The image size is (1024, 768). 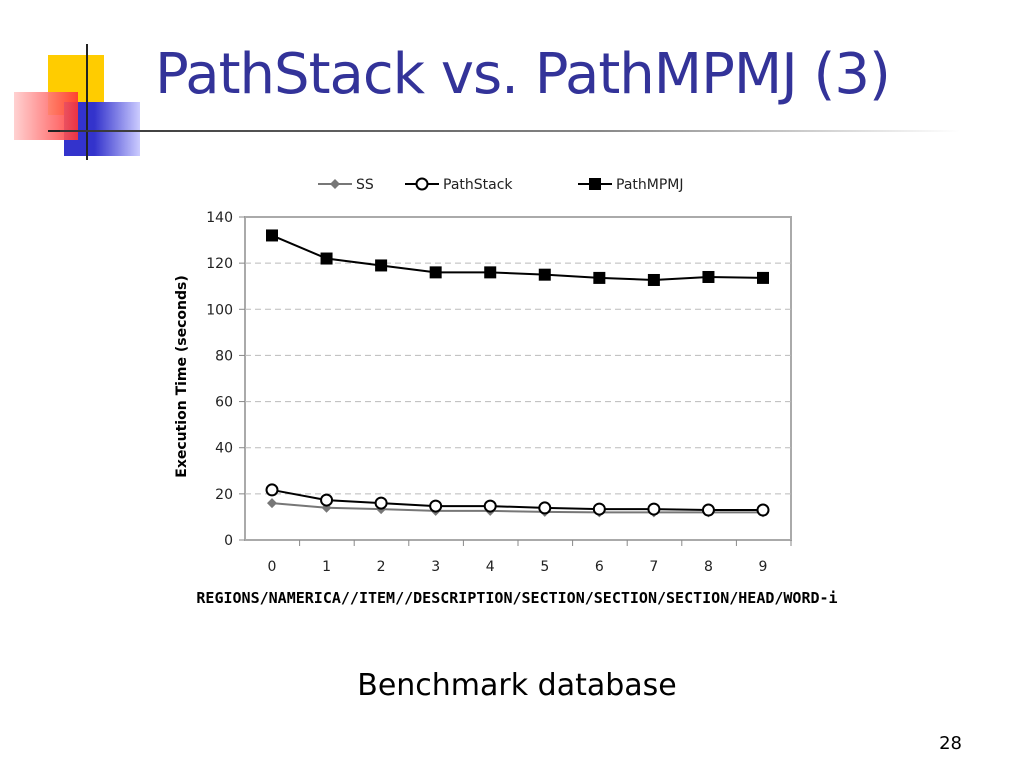 What do you see at coordinates (763, 567) in the screenshot?
I see `x-tick-label: 9` at bounding box center [763, 567].